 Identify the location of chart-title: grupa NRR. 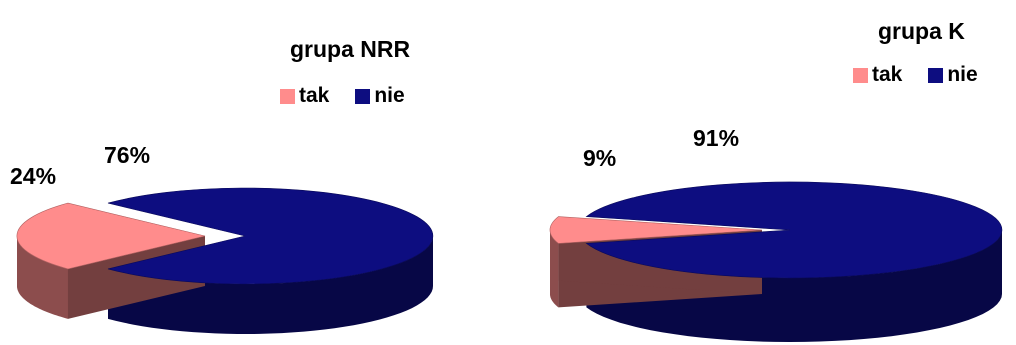
(350, 49).